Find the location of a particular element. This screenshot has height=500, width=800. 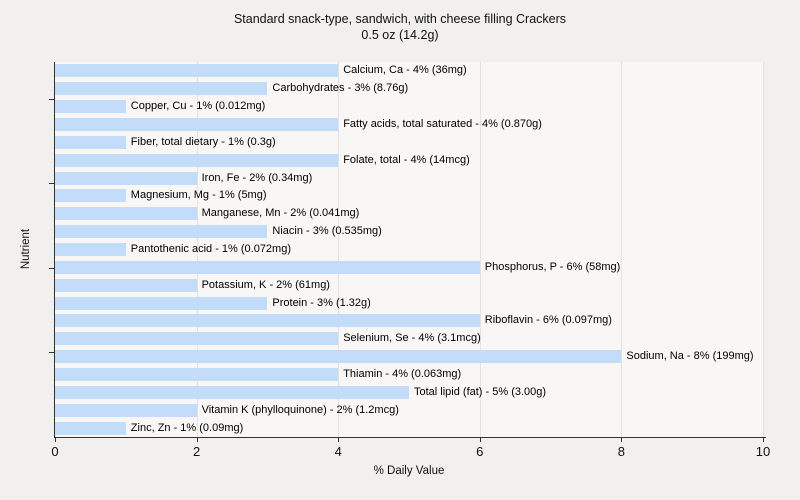

bar-fiber-total-dietary is located at coordinates (90, 142).